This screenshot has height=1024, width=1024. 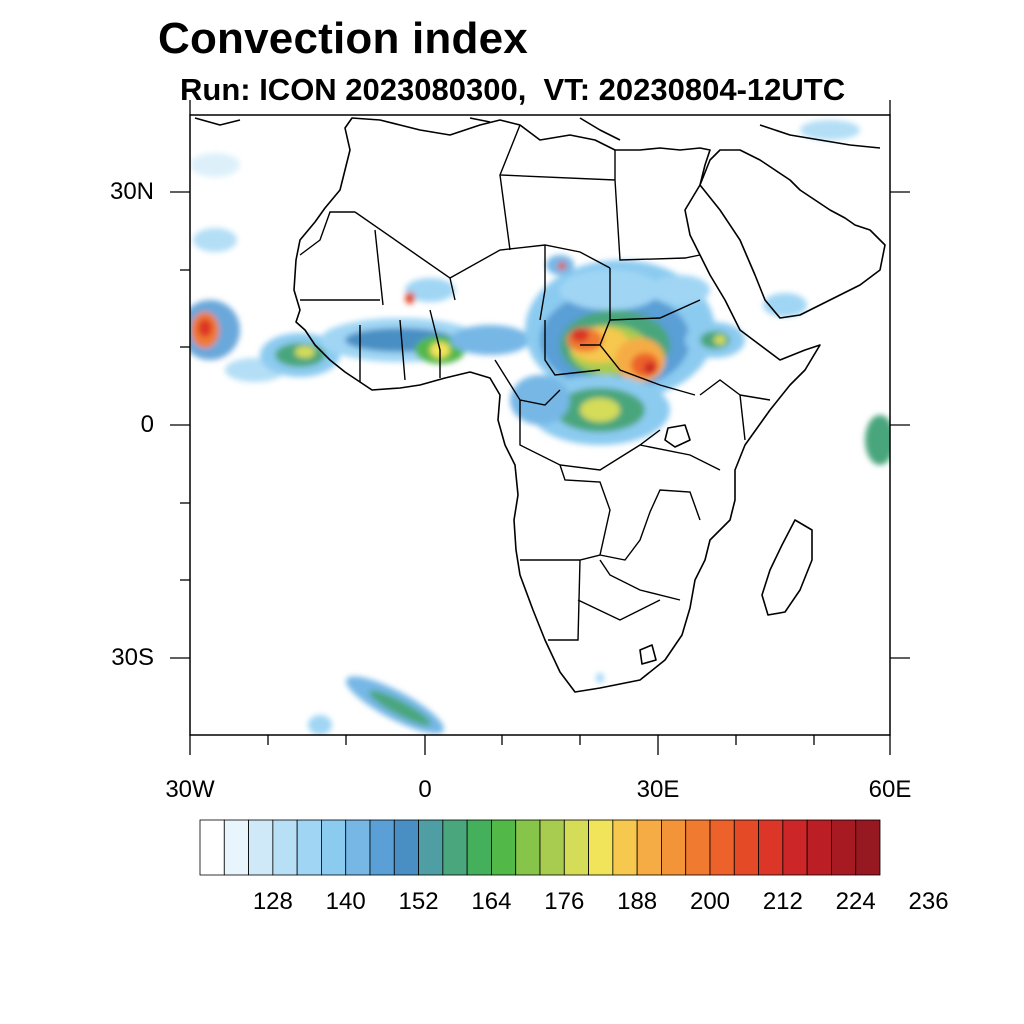 What do you see at coordinates (131, 191) in the screenshot?
I see `lat-label-30n: 30N` at bounding box center [131, 191].